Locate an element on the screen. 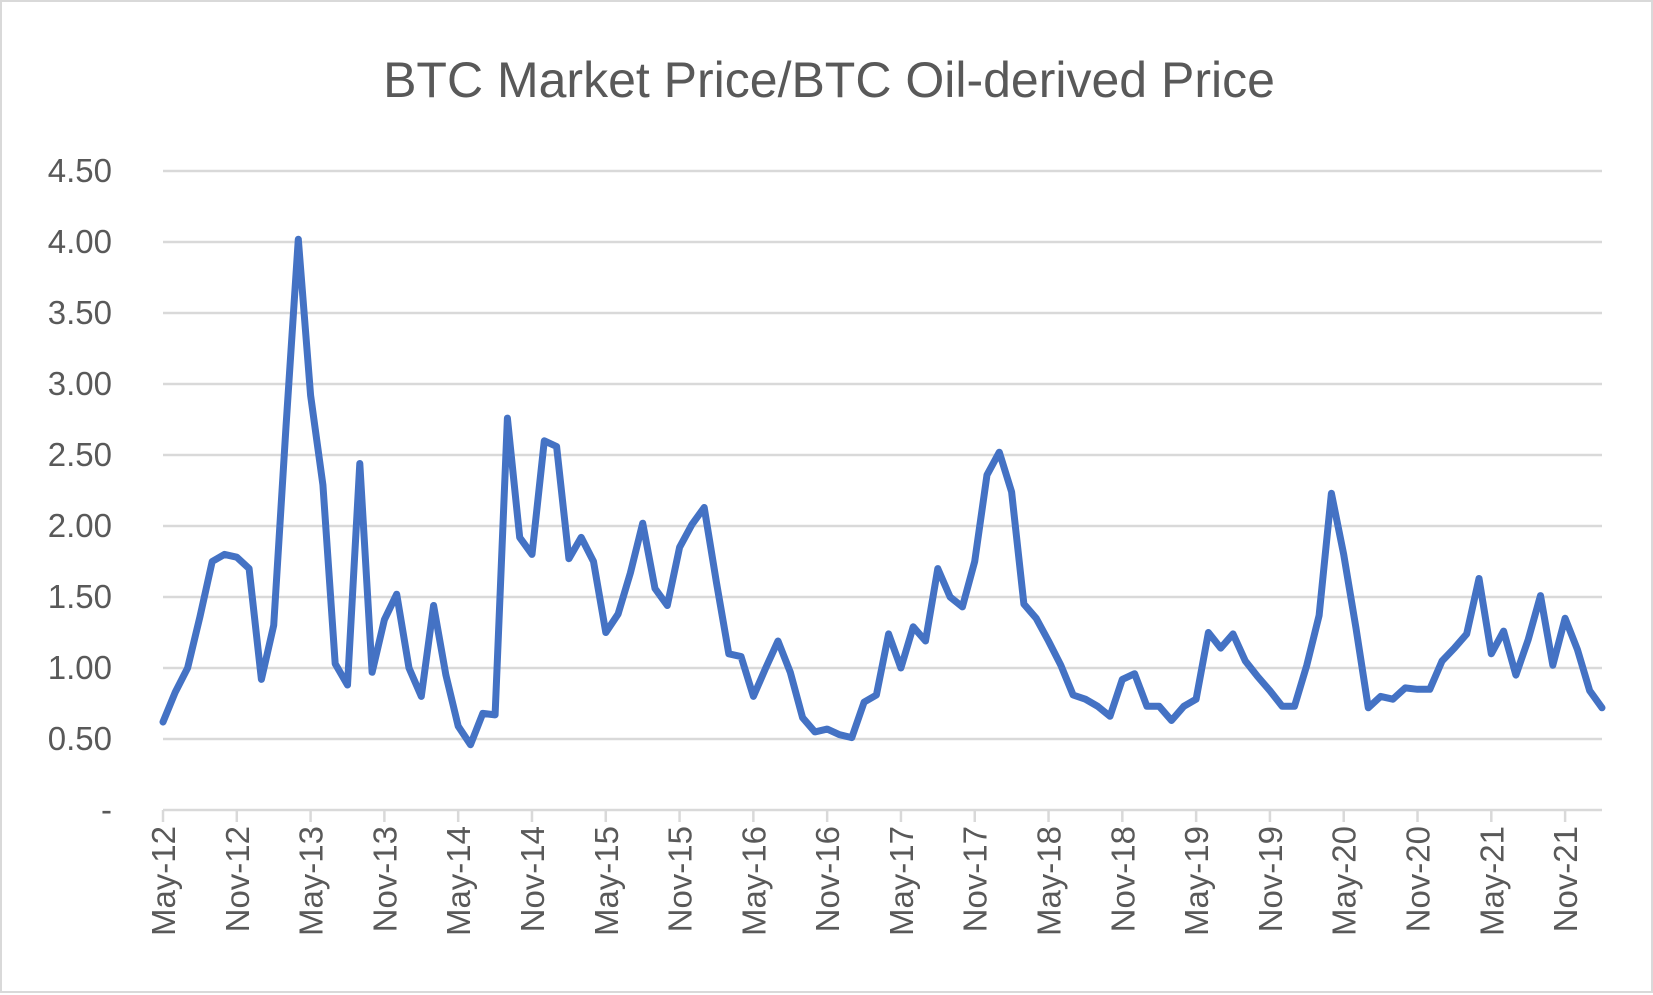 This screenshot has width=1653, height=995. y-tick-label: 1.00 is located at coordinates (80, 667).